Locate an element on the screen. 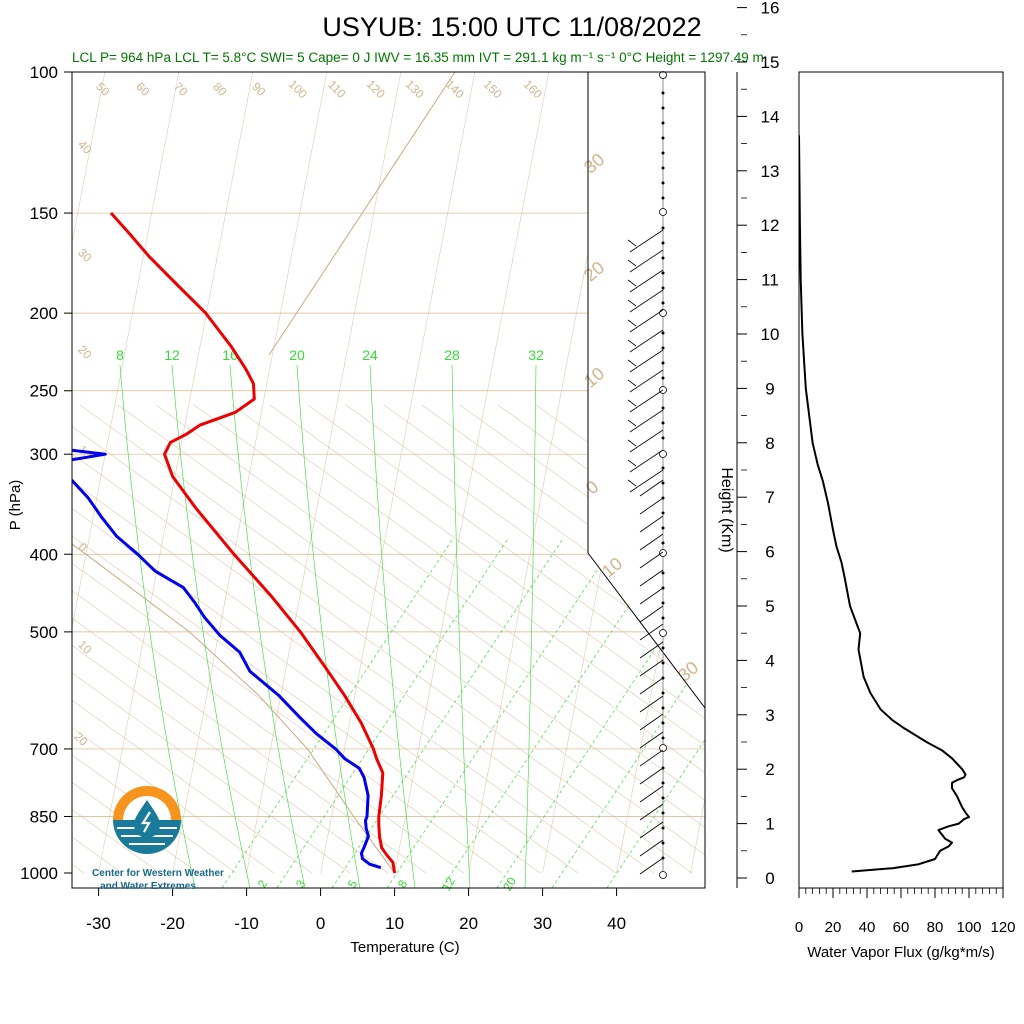 The width and height of the screenshot is (1024, 1024). flux-x-tick-label: 60 is located at coordinates (901, 927).